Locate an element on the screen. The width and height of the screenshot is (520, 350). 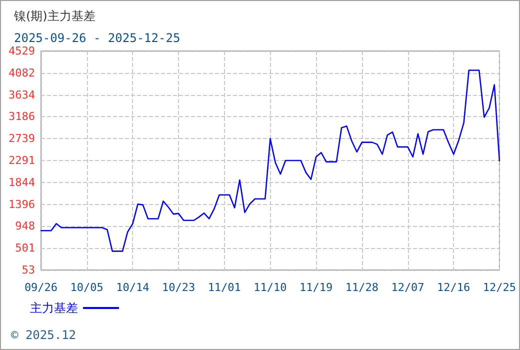
x-tick-label: 10/23 is located at coordinates (179, 287).